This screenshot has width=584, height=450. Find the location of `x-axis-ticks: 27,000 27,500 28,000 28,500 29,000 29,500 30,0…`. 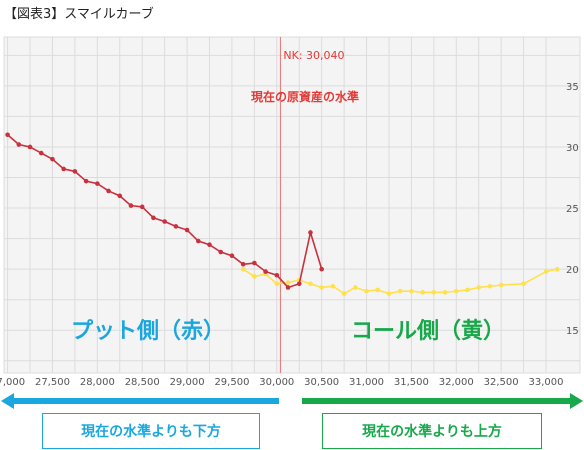

x-axis-ticks: 27,000 27,500 28,000 28,500 29,000 29,500 30,0… is located at coordinates (282, 382).